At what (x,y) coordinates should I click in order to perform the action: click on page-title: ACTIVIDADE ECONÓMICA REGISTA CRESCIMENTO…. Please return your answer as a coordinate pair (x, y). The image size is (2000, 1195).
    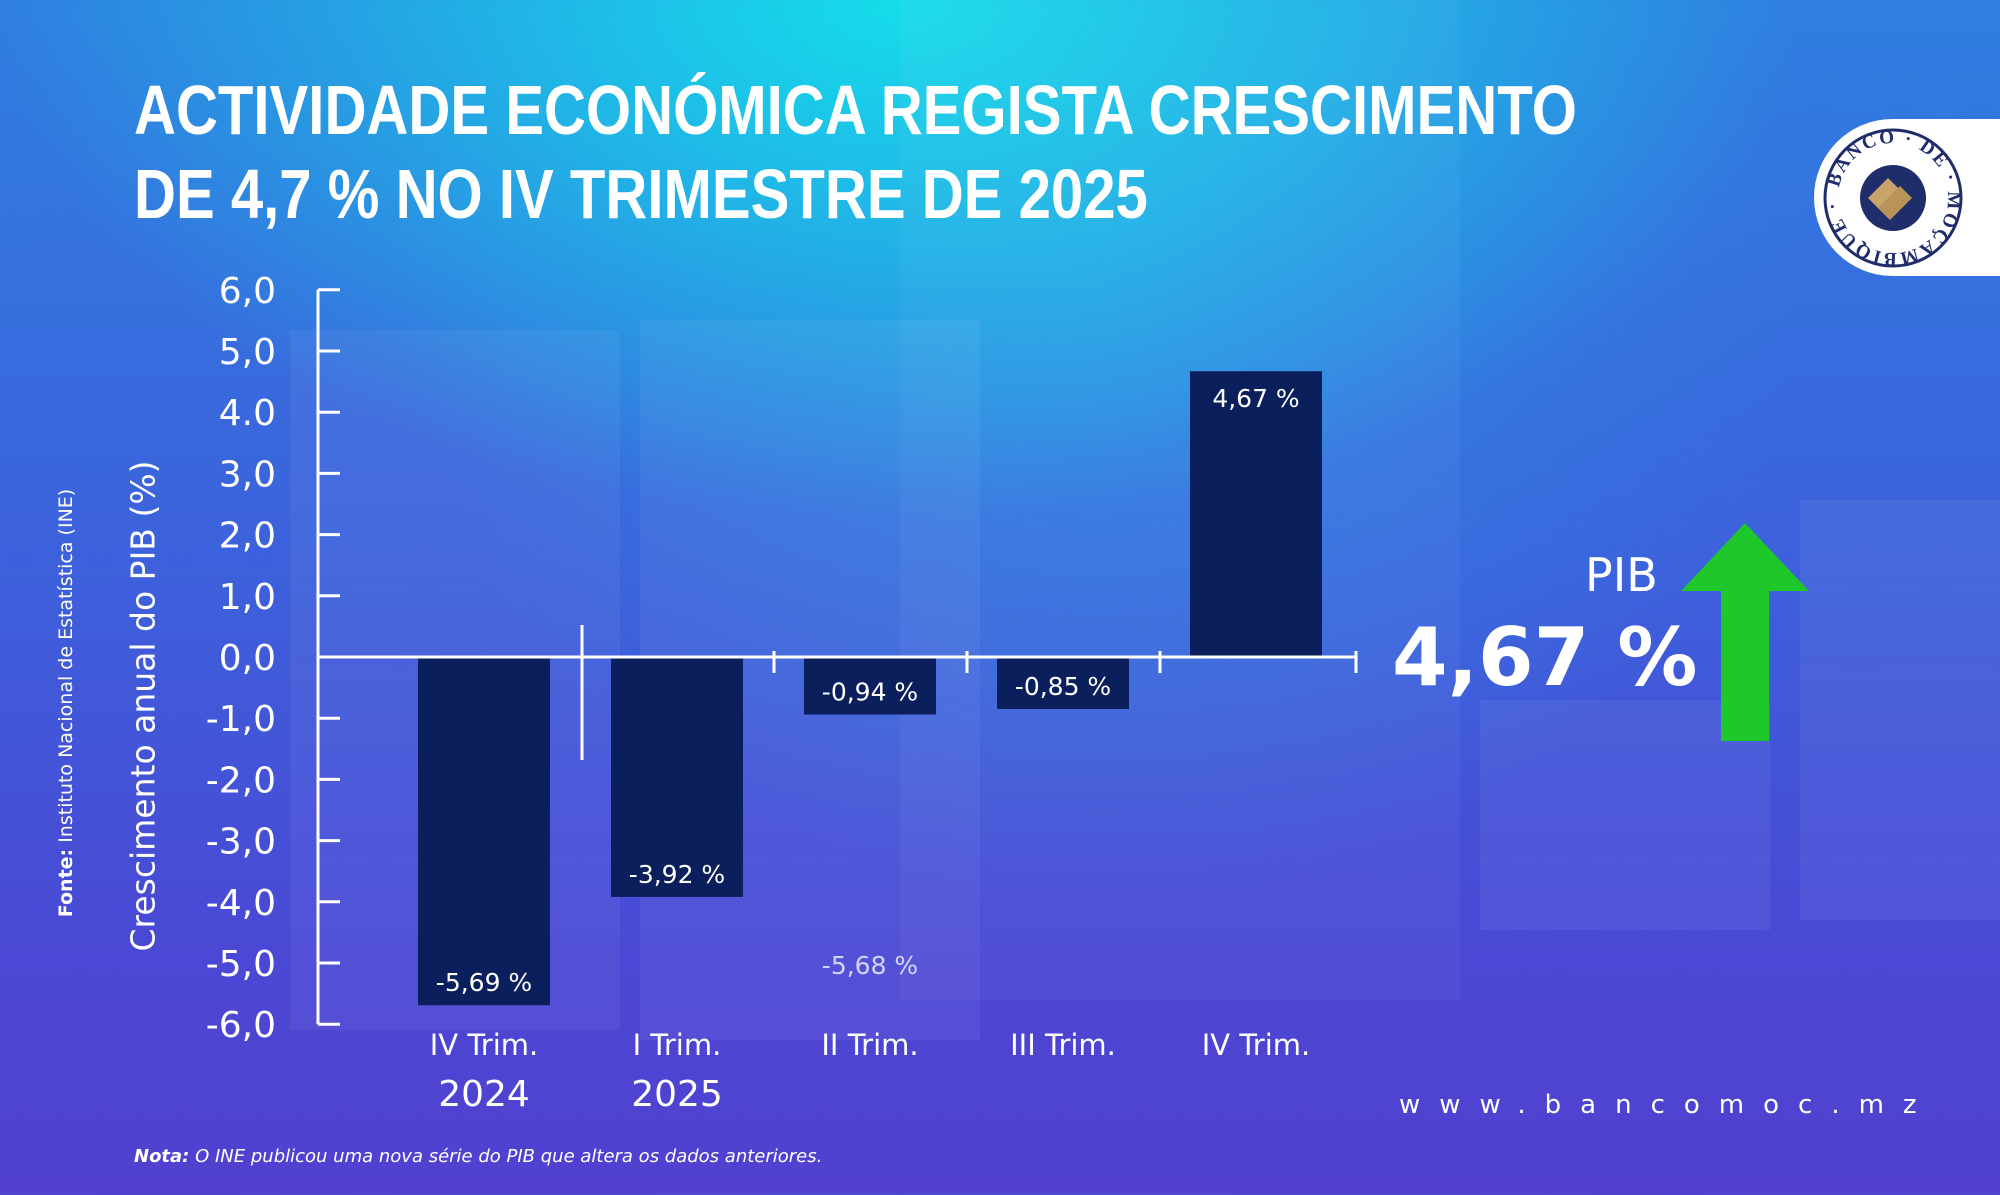
    Looking at the image, I should click on (855, 152).